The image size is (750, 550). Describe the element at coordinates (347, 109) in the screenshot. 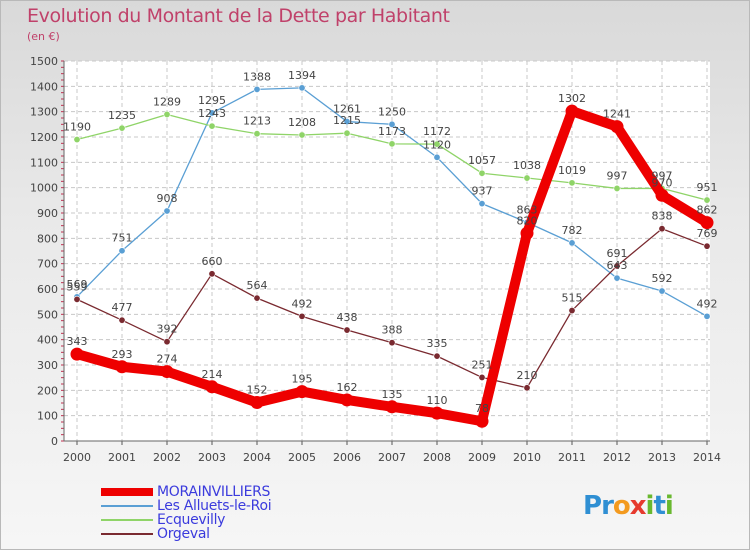

I see `data-label: 1261` at that location.